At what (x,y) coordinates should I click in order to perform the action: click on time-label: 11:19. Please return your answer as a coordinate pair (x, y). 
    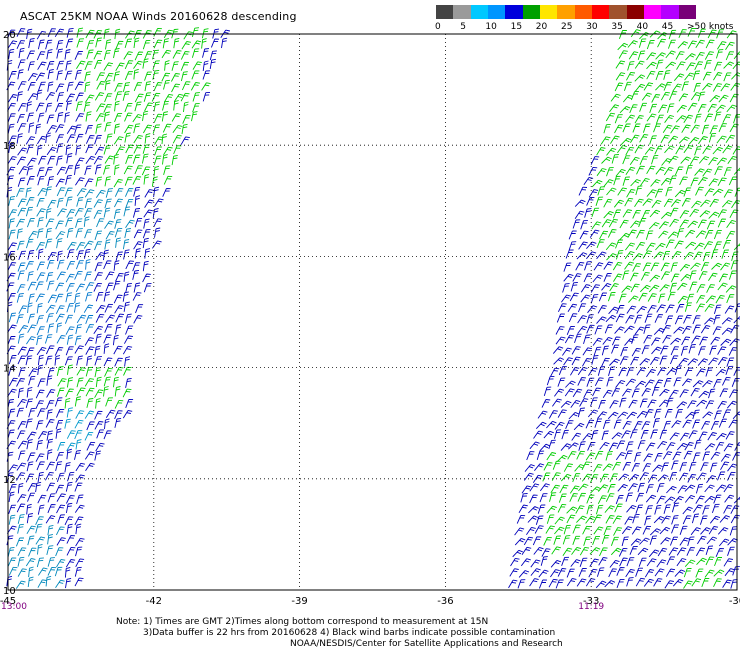
    Looking at the image, I should click on (591, 607).